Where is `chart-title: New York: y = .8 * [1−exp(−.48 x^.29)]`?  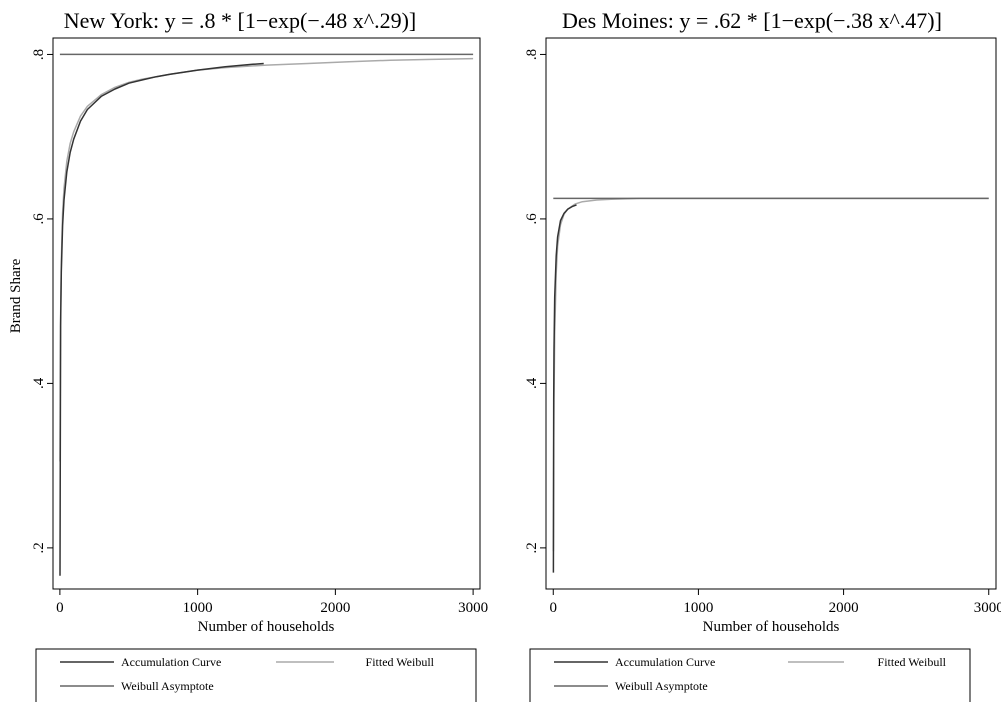
chart-title: New York: y = .8 * [1−exp(−.48 x^.29)] is located at coordinates (240, 20).